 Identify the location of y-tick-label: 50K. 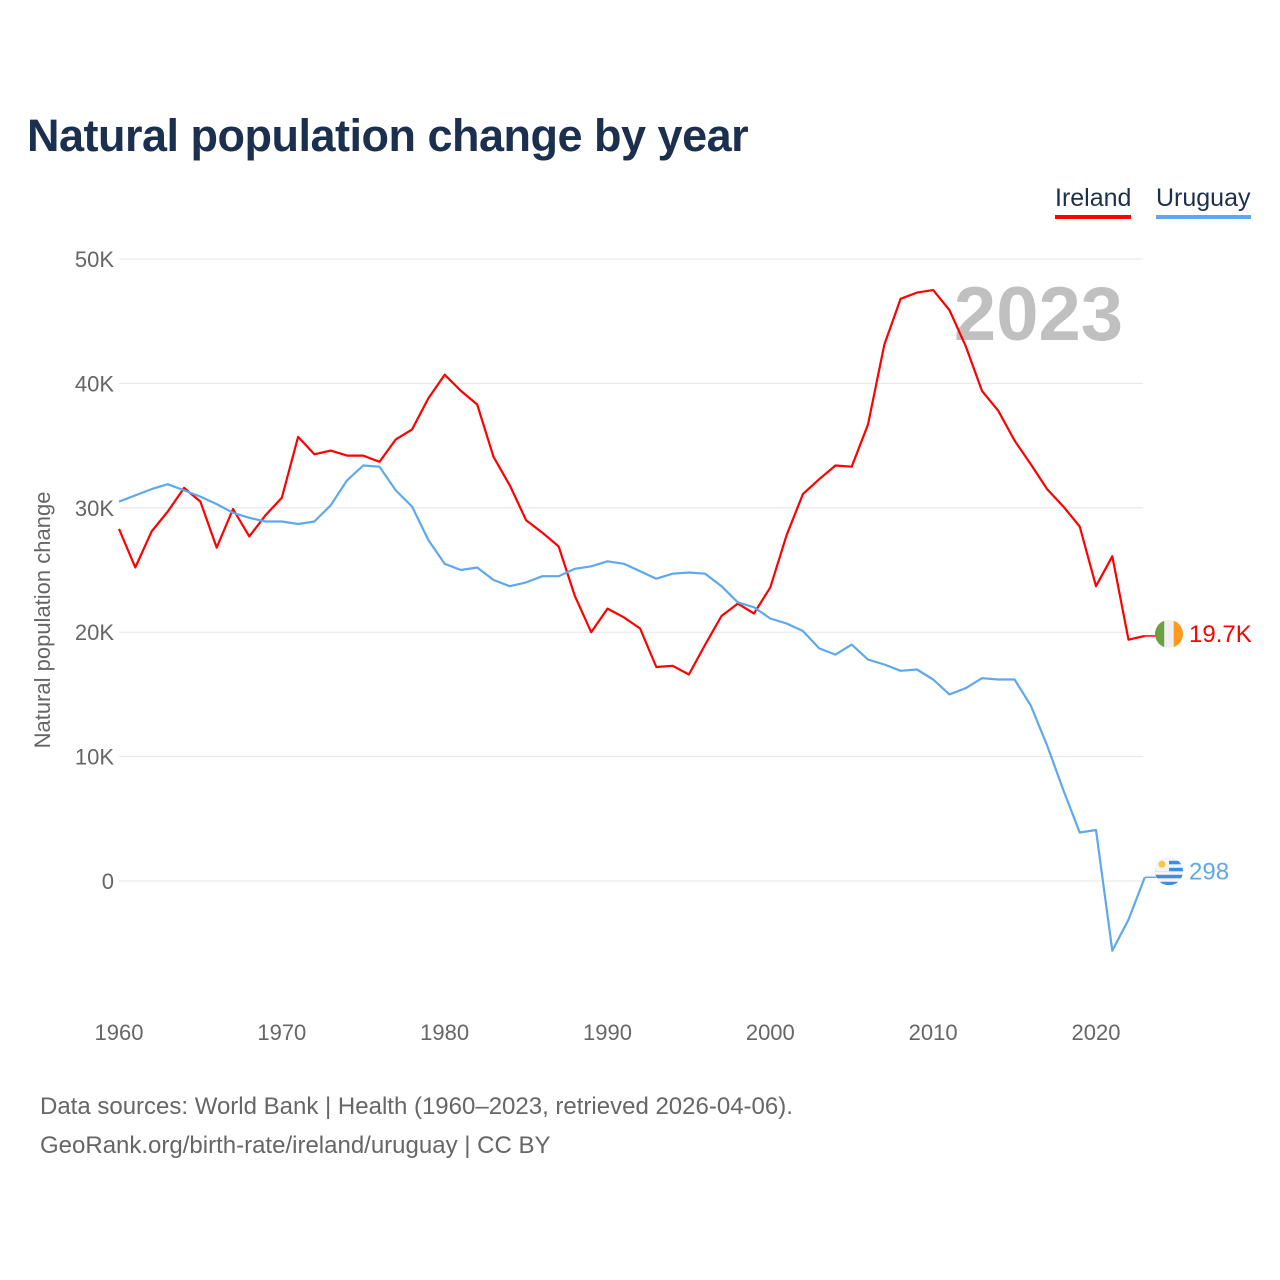
(94, 259).